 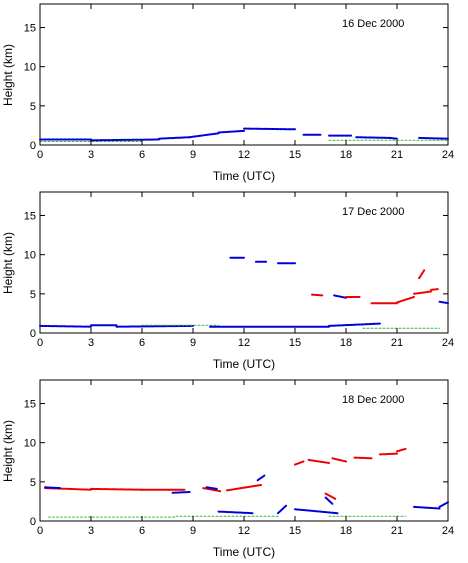 What do you see at coordinates (373, 24) in the screenshot?
I see `panel-date: 16 Dec 2000` at bounding box center [373, 24].